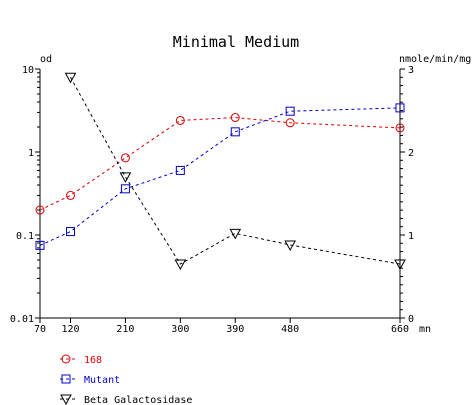  What do you see at coordinates (411, 70) in the screenshot?
I see `y-right-tick-label: 3` at bounding box center [411, 70].